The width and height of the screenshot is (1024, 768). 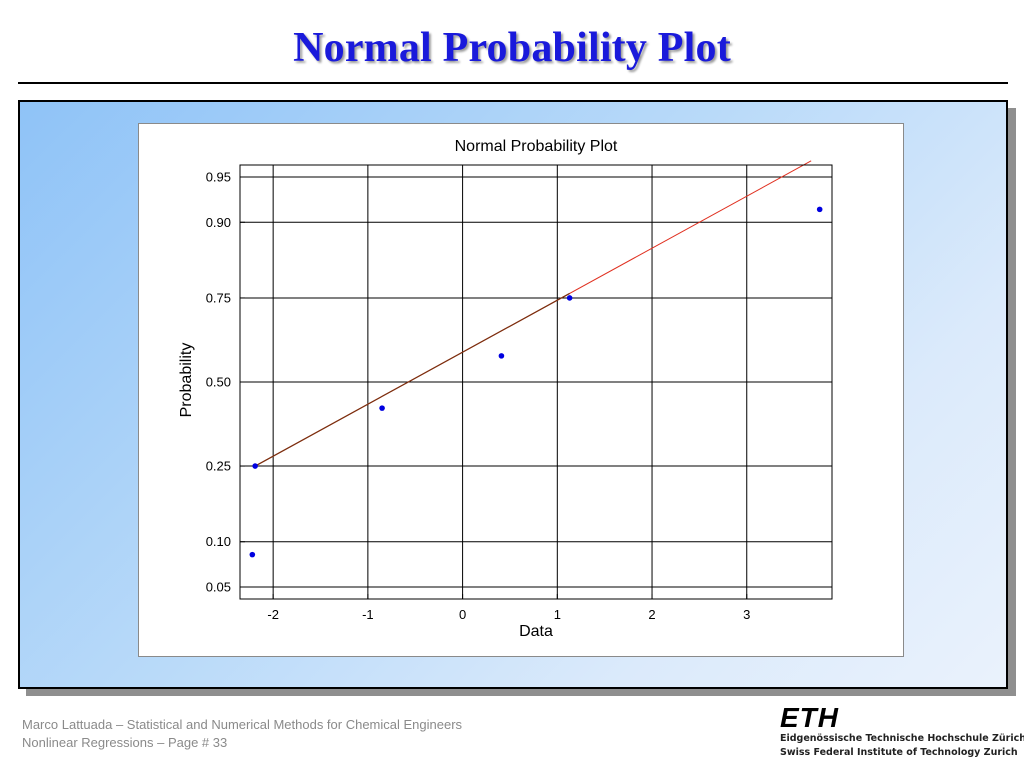 What do you see at coordinates (218, 382) in the screenshot?
I see `y-tick-label: 0.50` at bounding box center [218, 382].